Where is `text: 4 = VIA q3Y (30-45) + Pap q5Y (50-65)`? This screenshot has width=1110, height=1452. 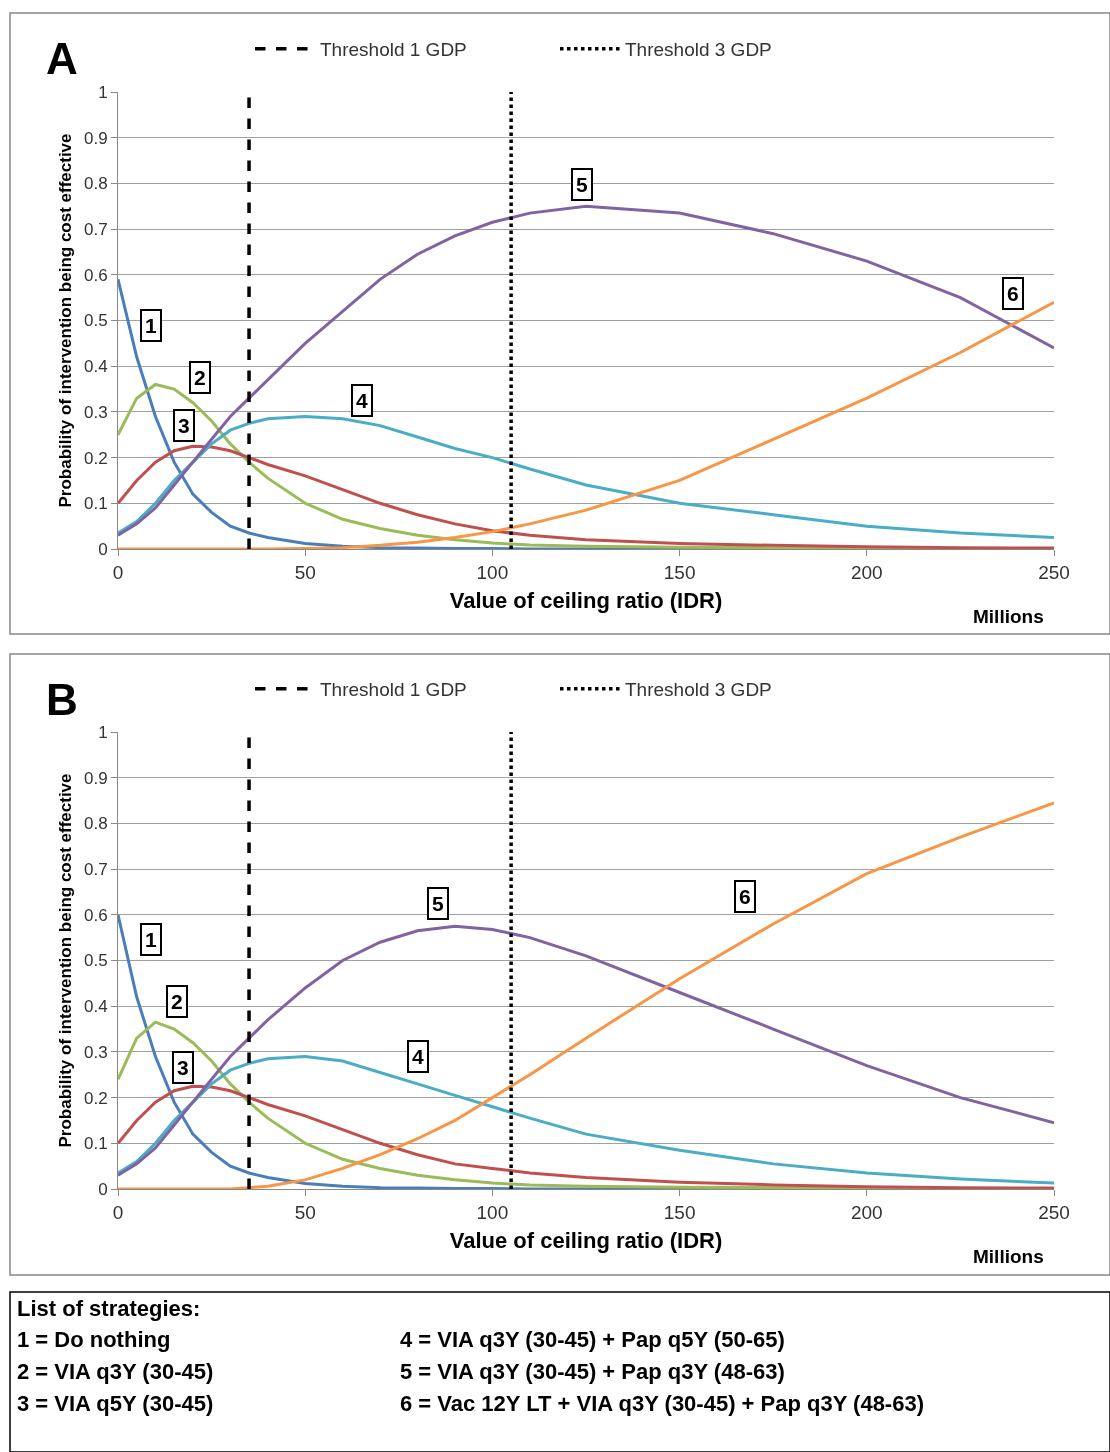 text: 4 = VIA q3Y (30-45) + Pap q5Y (50-65) is located at coordinates (592, 1339).